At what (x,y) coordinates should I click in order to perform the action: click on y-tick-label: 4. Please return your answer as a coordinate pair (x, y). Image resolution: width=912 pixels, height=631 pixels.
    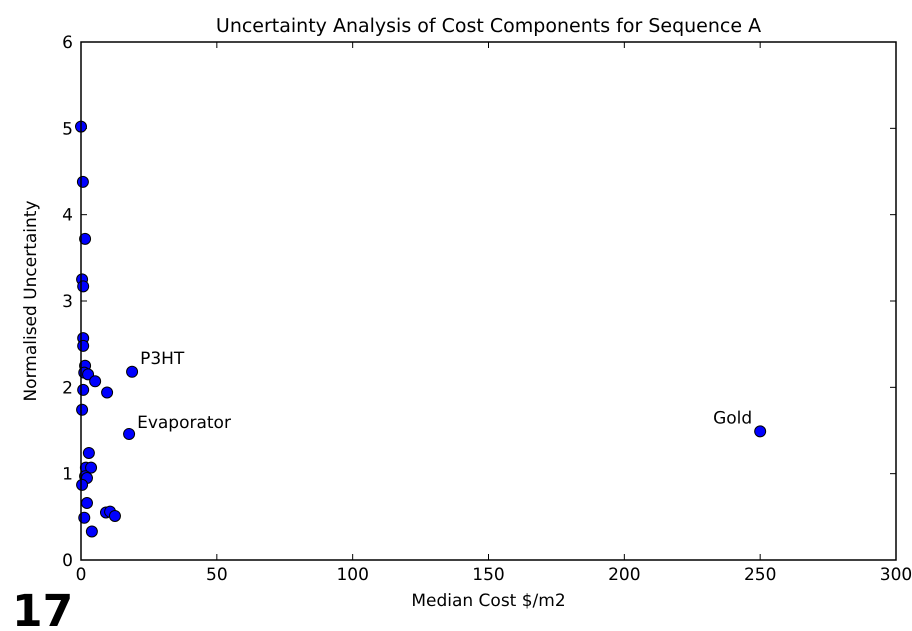
    Looking at the image, I should click on (67, 216).